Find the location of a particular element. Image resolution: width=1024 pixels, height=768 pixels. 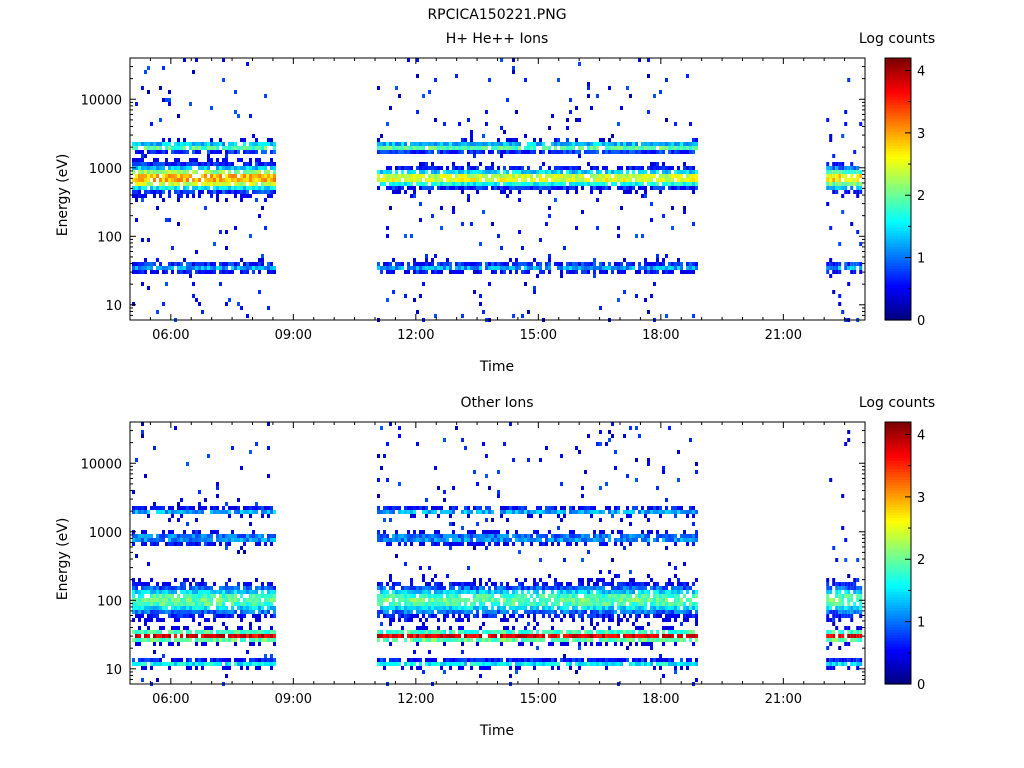

panel-2-y-axis-label: Energy (eV) is located at coordinates (63, 559).